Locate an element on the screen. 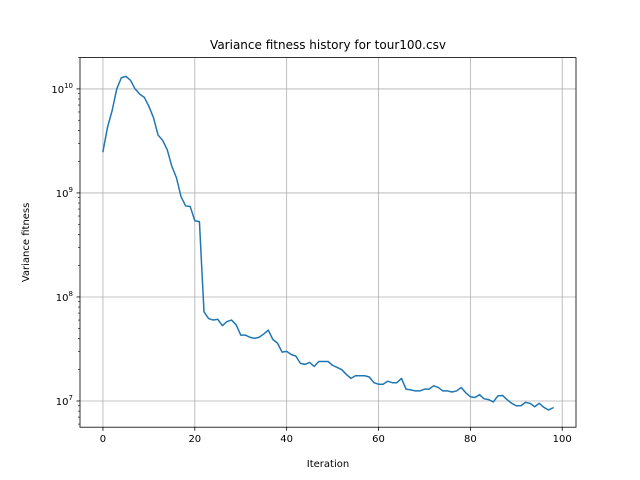 Image resolution: width=640 pixels, height=480 pixels. y-tick-label: 10⁸ is located at coordinates (64, 297).